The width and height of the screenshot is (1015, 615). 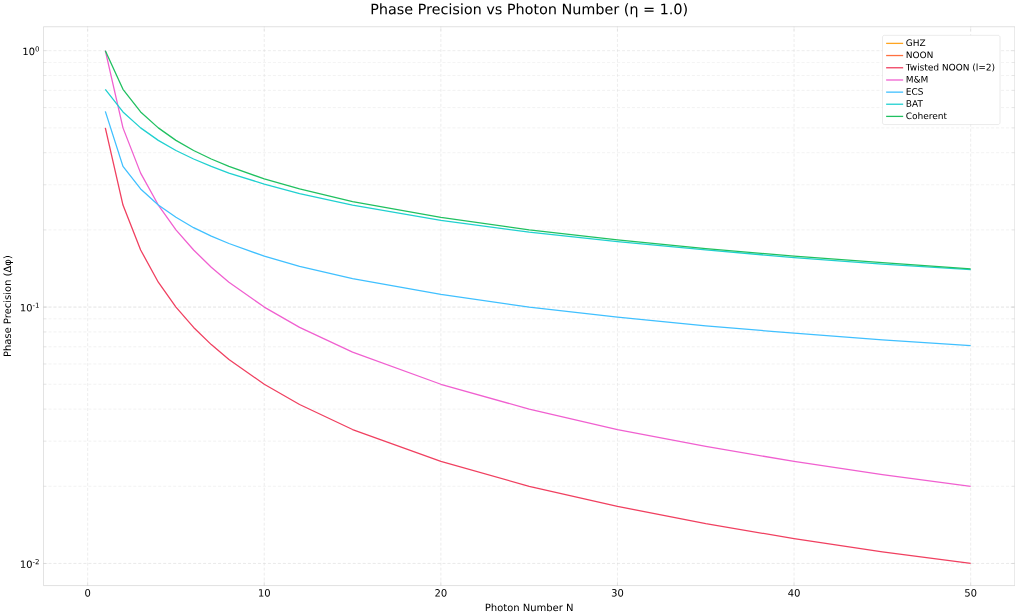 What do you see at coordinates (914, 92) in the screenshot?
I see `legend-label: ECS` at bounding box center [914, 92].